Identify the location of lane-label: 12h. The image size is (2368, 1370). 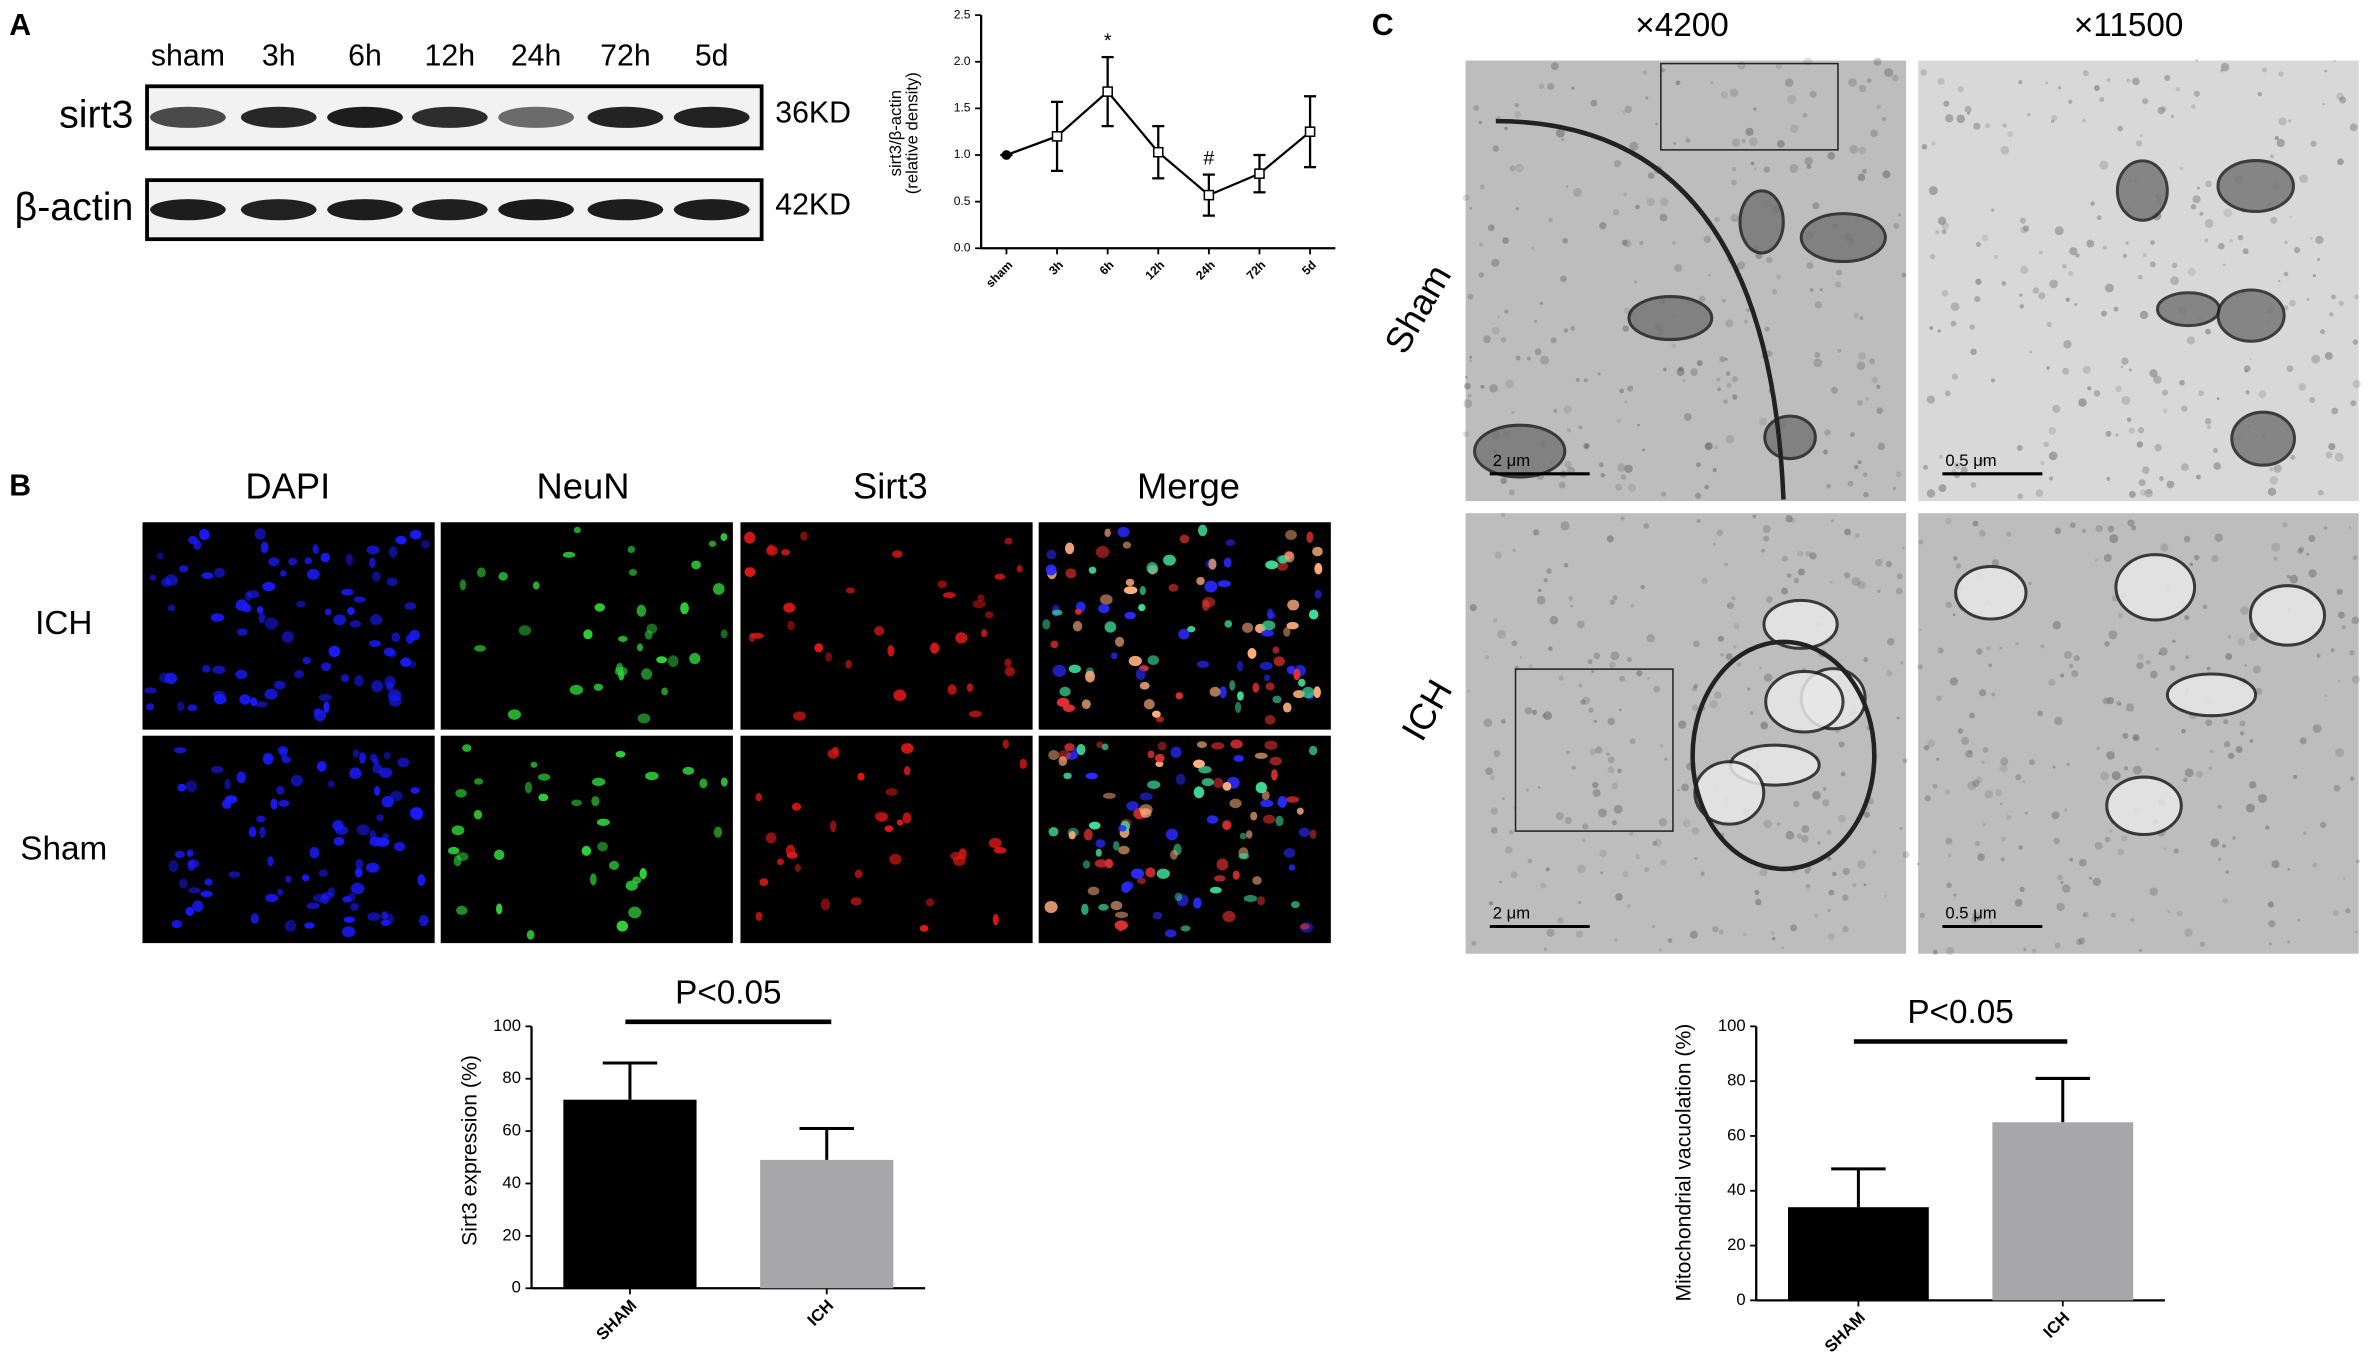
(450, 56).